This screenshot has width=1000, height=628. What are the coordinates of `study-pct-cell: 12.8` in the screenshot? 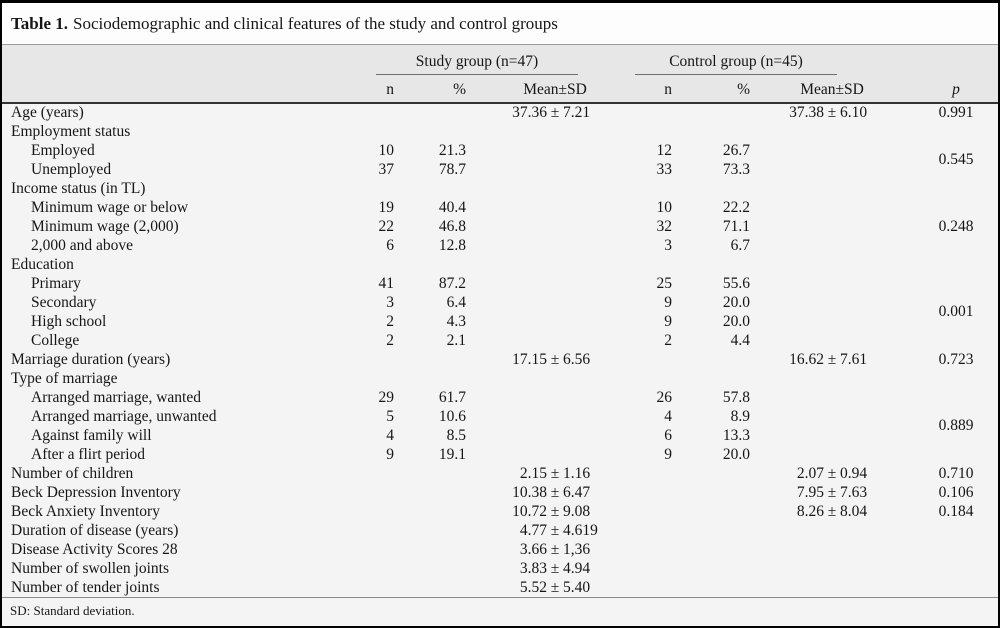 It's located at (452, 245).